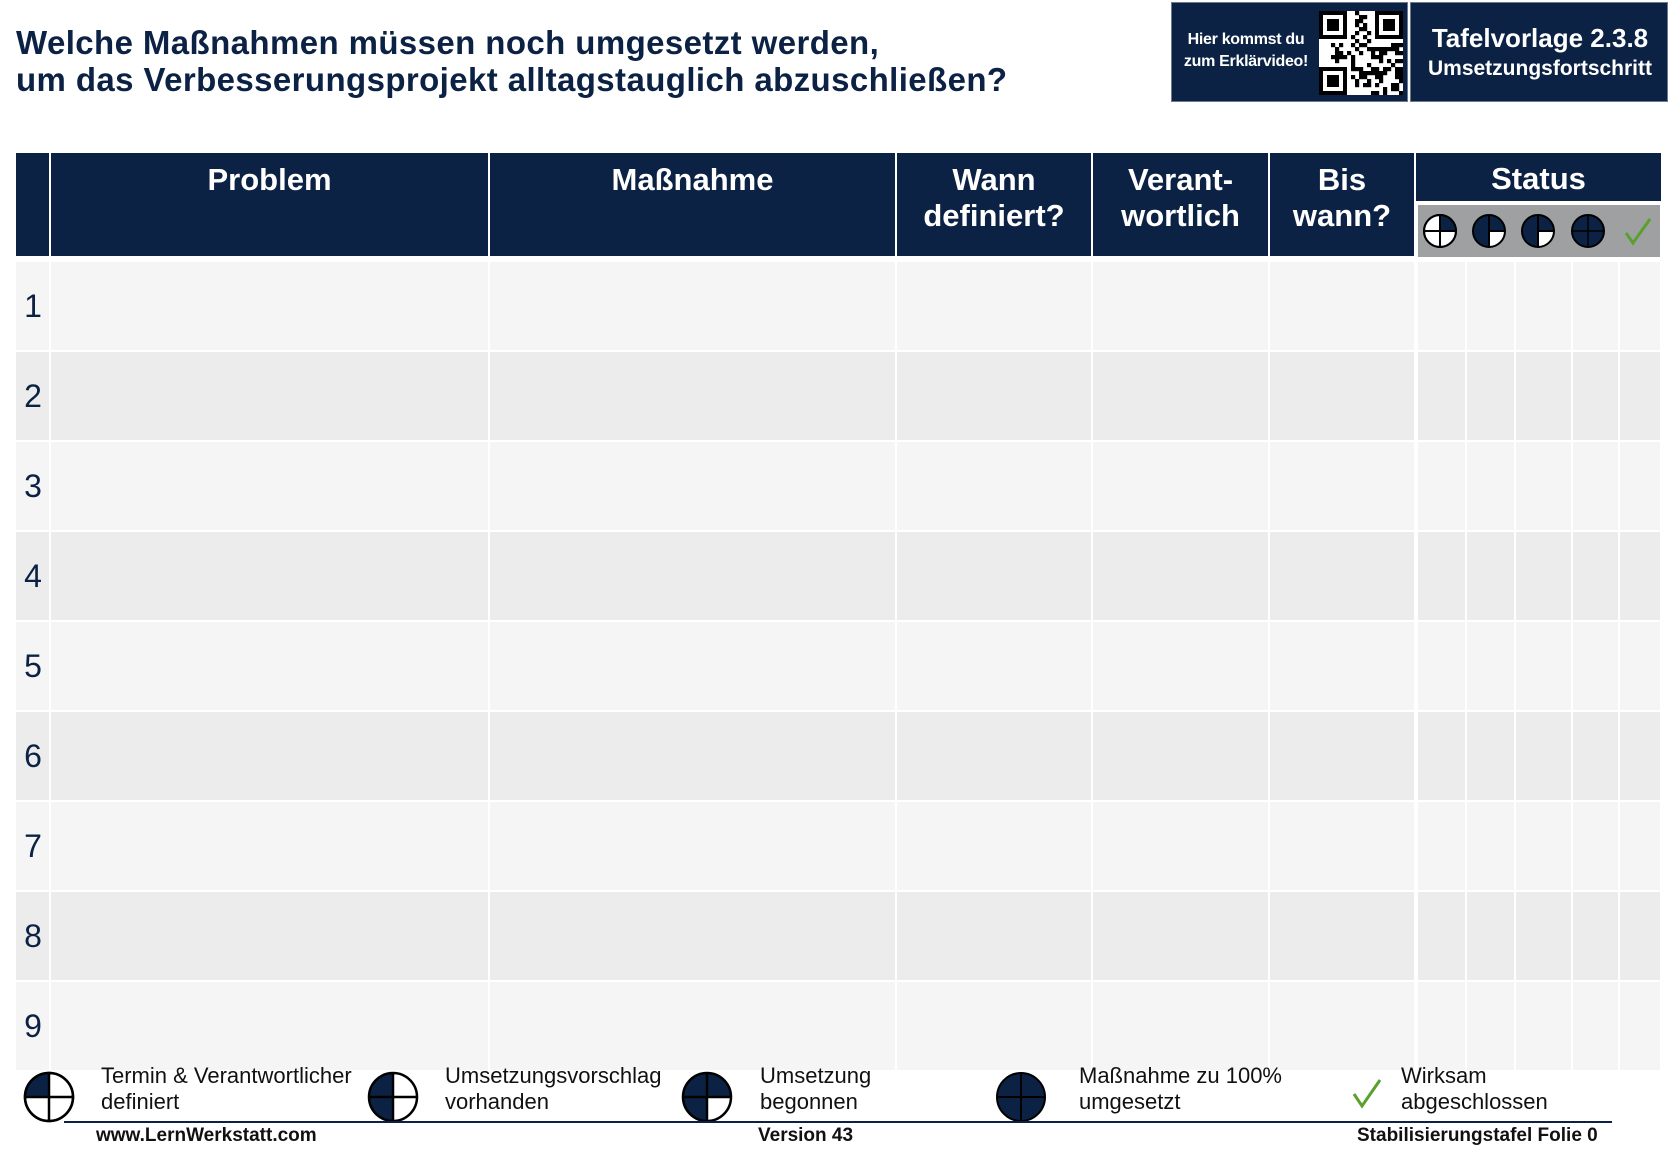 The width and height of the screenshot is (1670, 1154). Describe the element at coordinates (1246, 51) in the screenshot. I see `explainer-video-text: Hier kommst du zum Erklärvideo!` at that location.